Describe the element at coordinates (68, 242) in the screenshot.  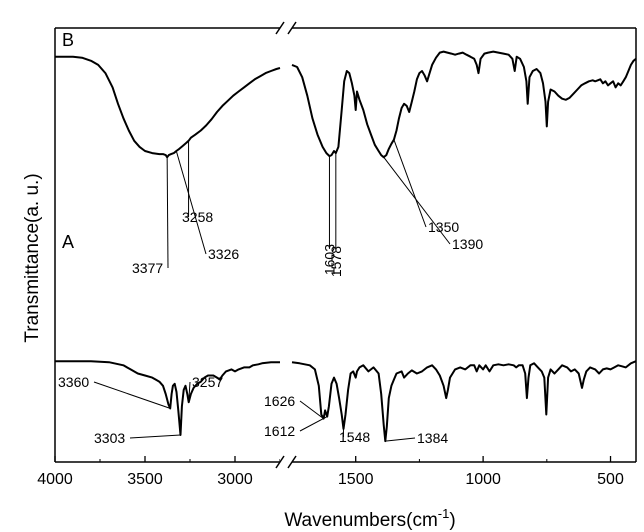
I see `series-label-A: A` at that location.